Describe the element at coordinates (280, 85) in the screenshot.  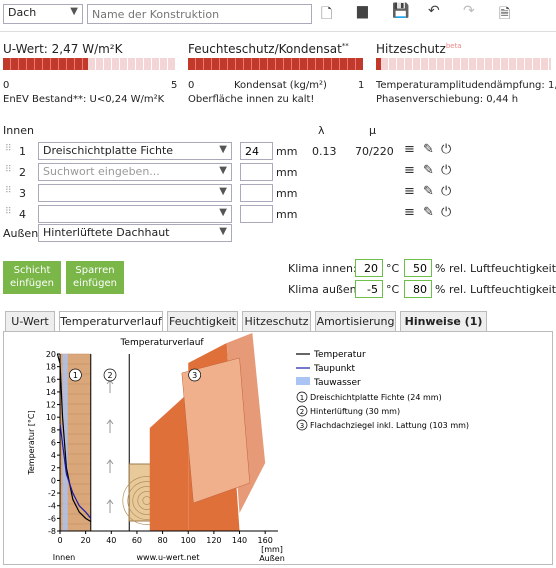
I see `feuchte-scale-label: Kondensat (kg/m²)` at that location.